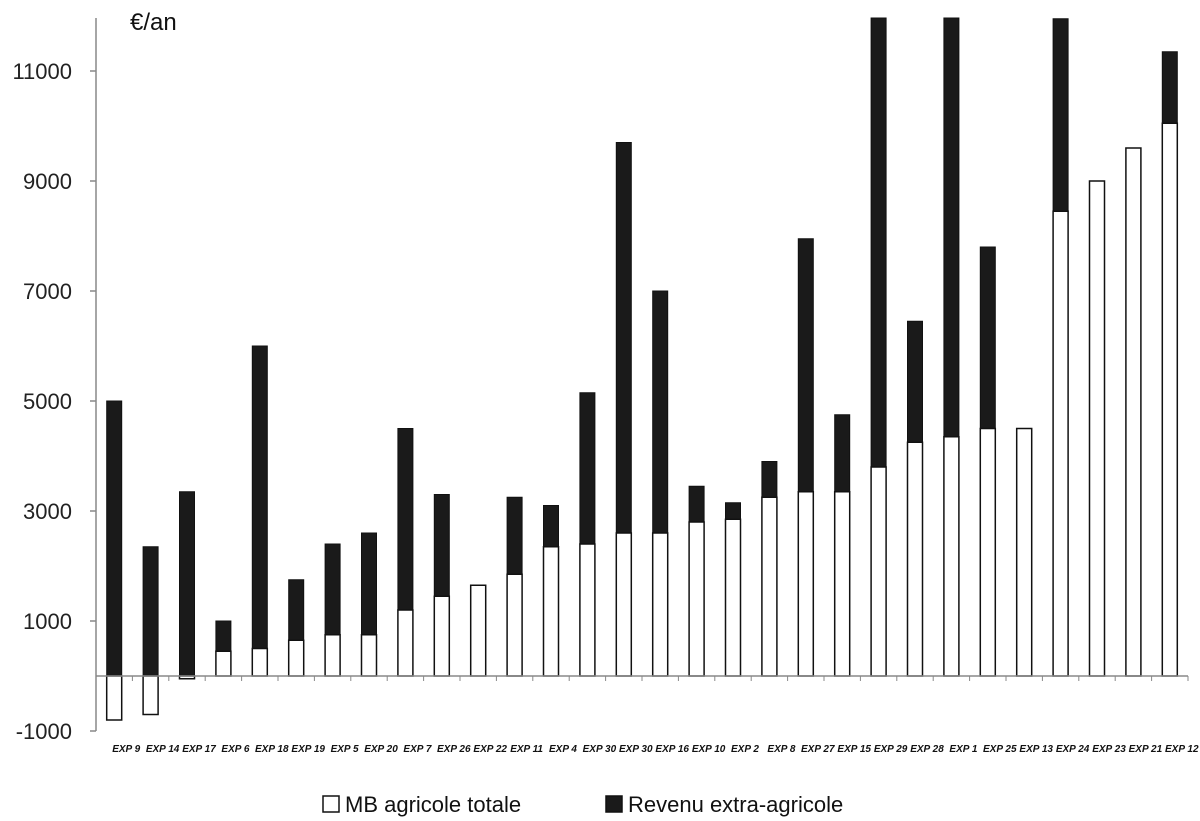  What do you see at coordinates (381, 749) in the screenshot?
I see `x-category-label: EXP 20` at bounding box center [381, 749].